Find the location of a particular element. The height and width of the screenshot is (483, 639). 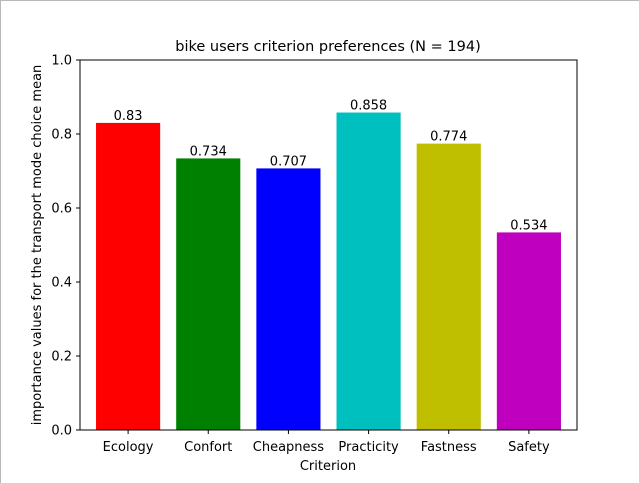

y-axis-ticks: 0.0 0.2 0.4 0.6 0.8 1.0 is located at coordinates (65, 246).